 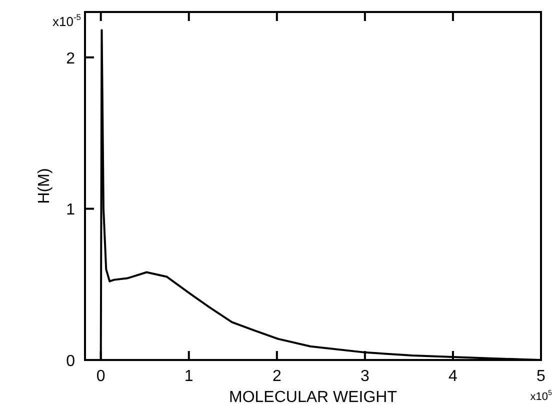 What do you see at coordinates (541, 376) in the screenshot?
I see `x-tick-label: 5` at bounding box center [541, 376].